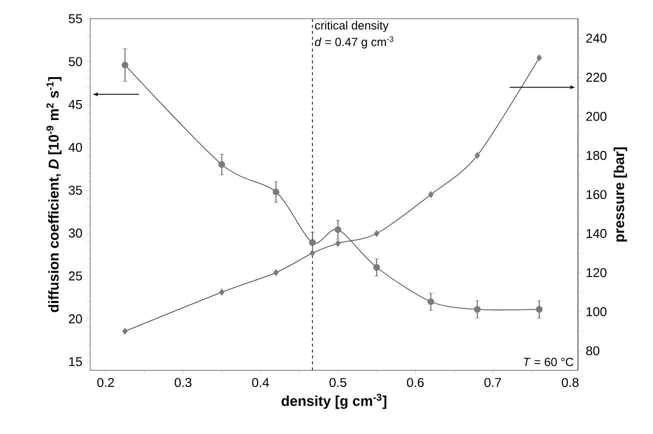 This screenshot has height=434, width=653. Describe the element at coordinates (75, 147) in the screenshot. I see `y-tick-label: 40` at that location.